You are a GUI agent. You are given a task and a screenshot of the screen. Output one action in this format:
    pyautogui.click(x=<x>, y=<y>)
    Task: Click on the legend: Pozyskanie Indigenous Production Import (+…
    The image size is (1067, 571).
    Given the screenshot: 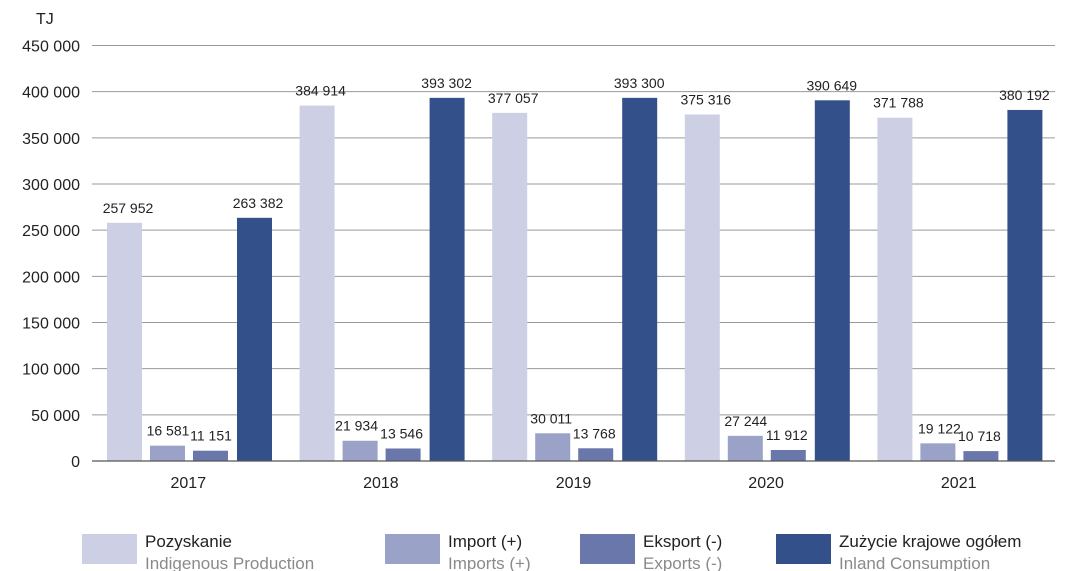 What is the action you would take?
    pyautogui.click(x=551, y=551)
    